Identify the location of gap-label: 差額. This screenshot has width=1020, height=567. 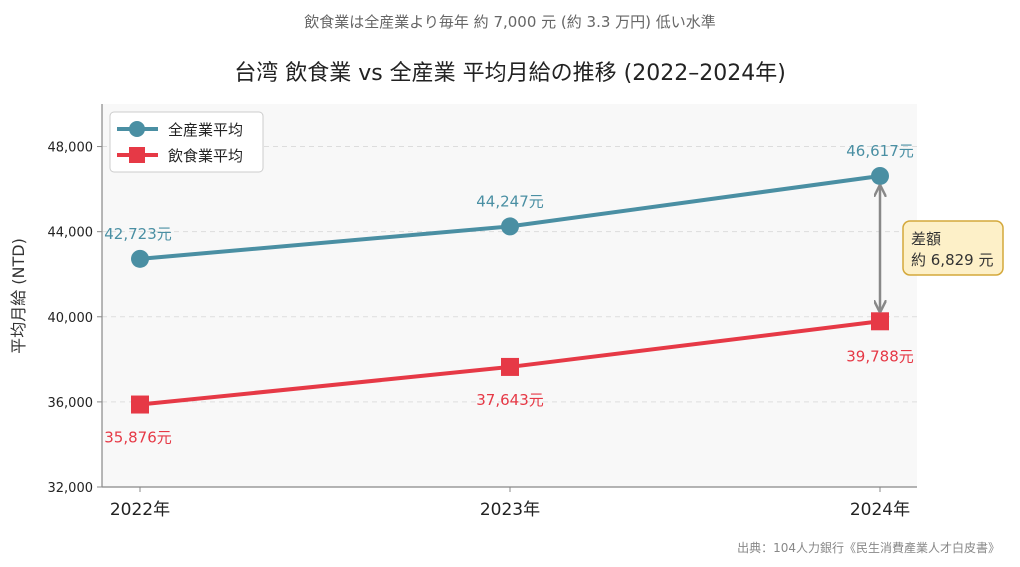
(926, 239).